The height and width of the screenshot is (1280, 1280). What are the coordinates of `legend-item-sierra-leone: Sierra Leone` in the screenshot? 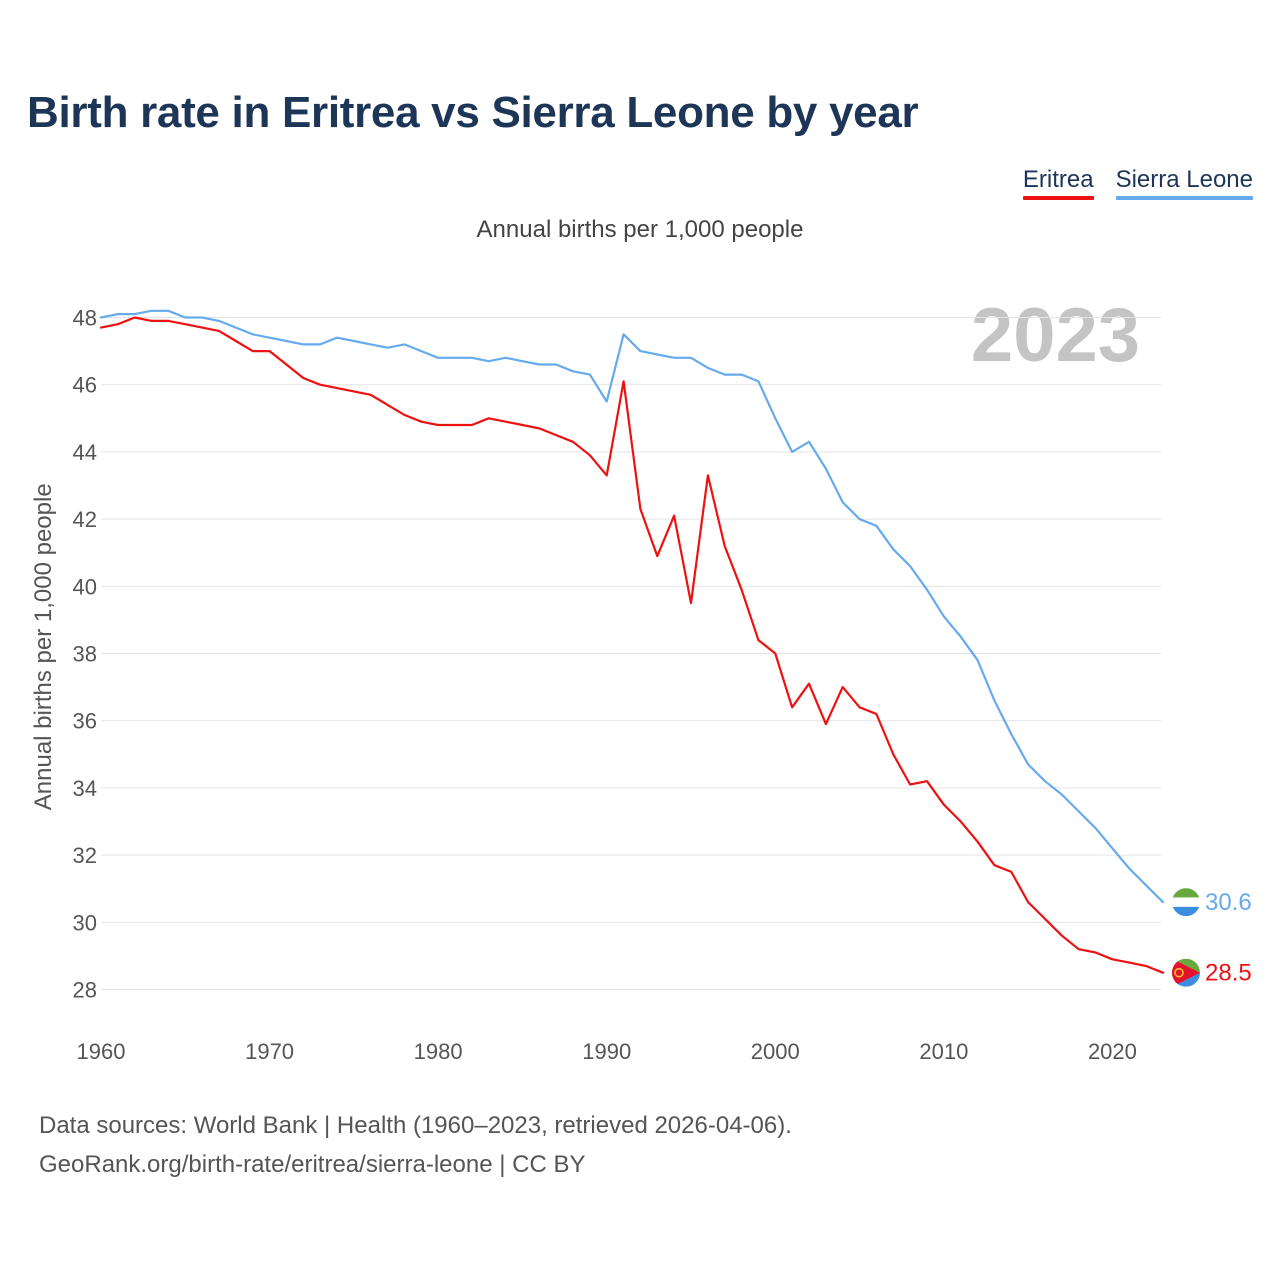 It's located at (1184, 183).